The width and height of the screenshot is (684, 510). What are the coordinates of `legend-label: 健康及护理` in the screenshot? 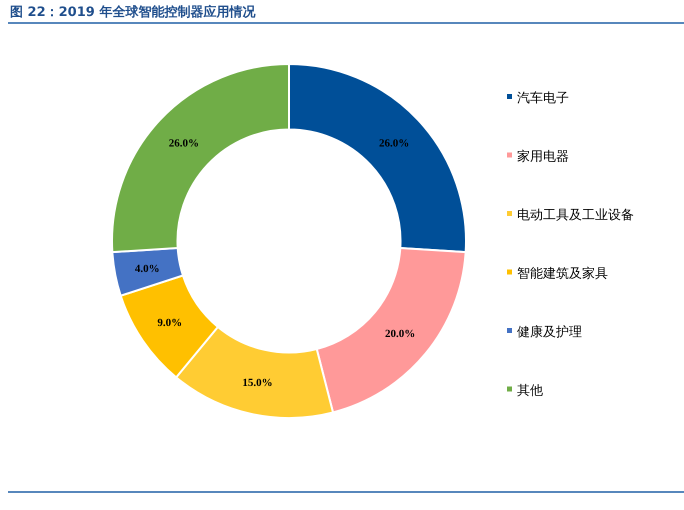 It's located at (549, 331).